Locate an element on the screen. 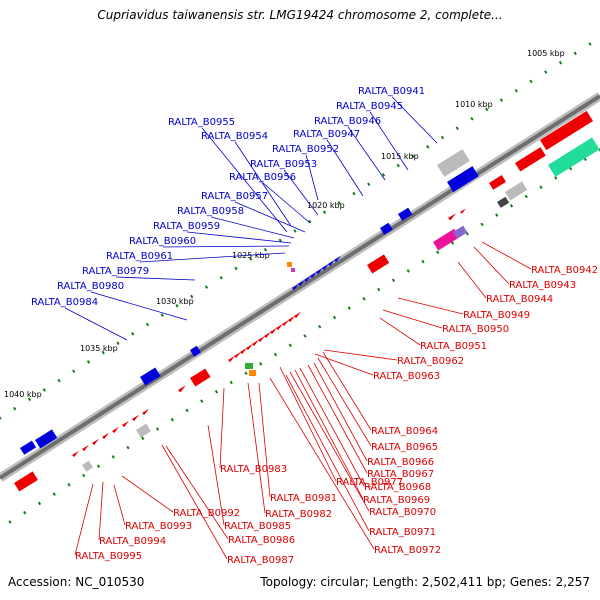 This screenshot has height=600, width=600. reverse-gene-label: RALTA_B0995 is located at coordinates (108, 556).